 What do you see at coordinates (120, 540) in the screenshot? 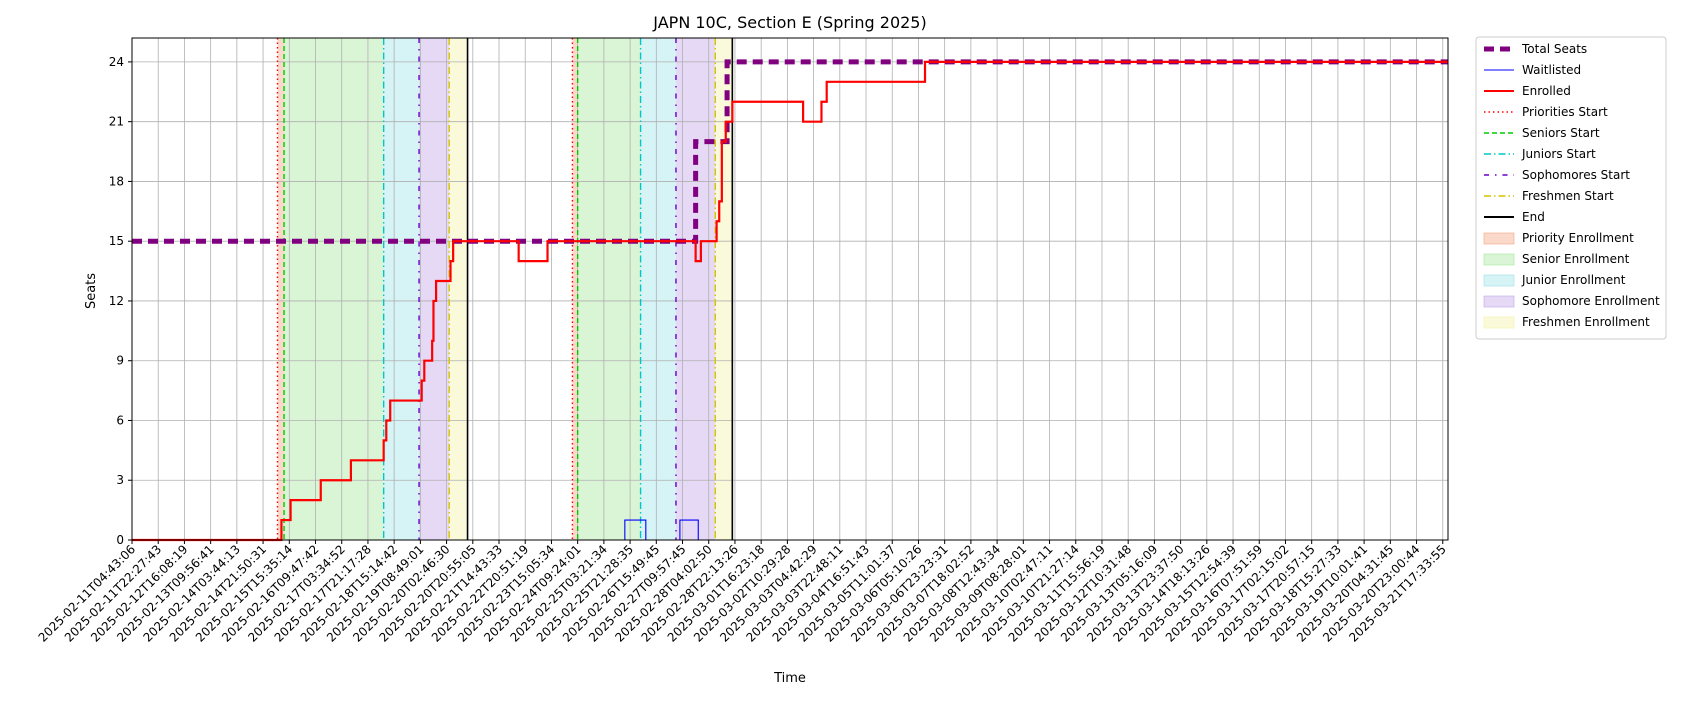
I see `y-tick-label: 0` at bounding box center [120, 540].